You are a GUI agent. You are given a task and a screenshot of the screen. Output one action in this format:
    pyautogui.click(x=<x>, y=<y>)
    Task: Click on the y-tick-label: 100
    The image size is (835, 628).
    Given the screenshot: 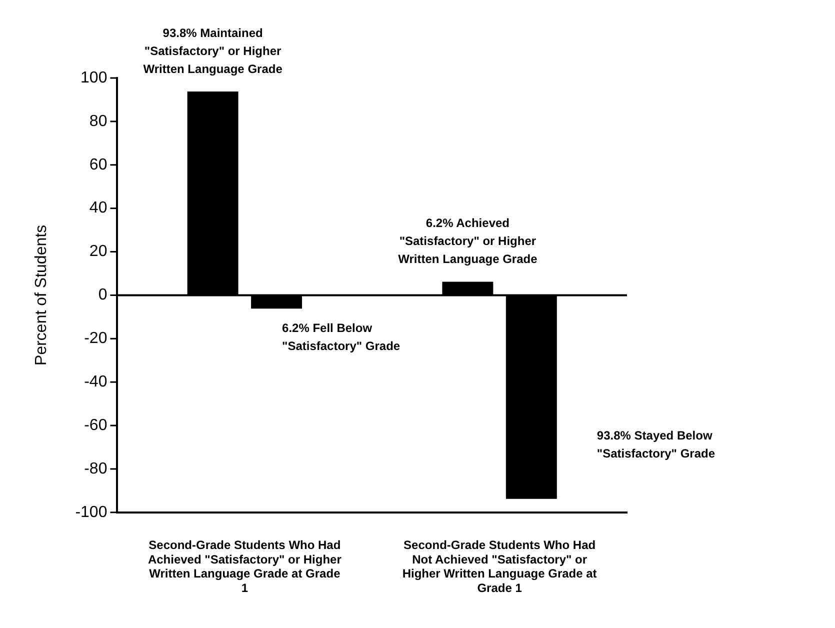 What is the action you would take?
    pyautogui.click(x=94, y=77)
    